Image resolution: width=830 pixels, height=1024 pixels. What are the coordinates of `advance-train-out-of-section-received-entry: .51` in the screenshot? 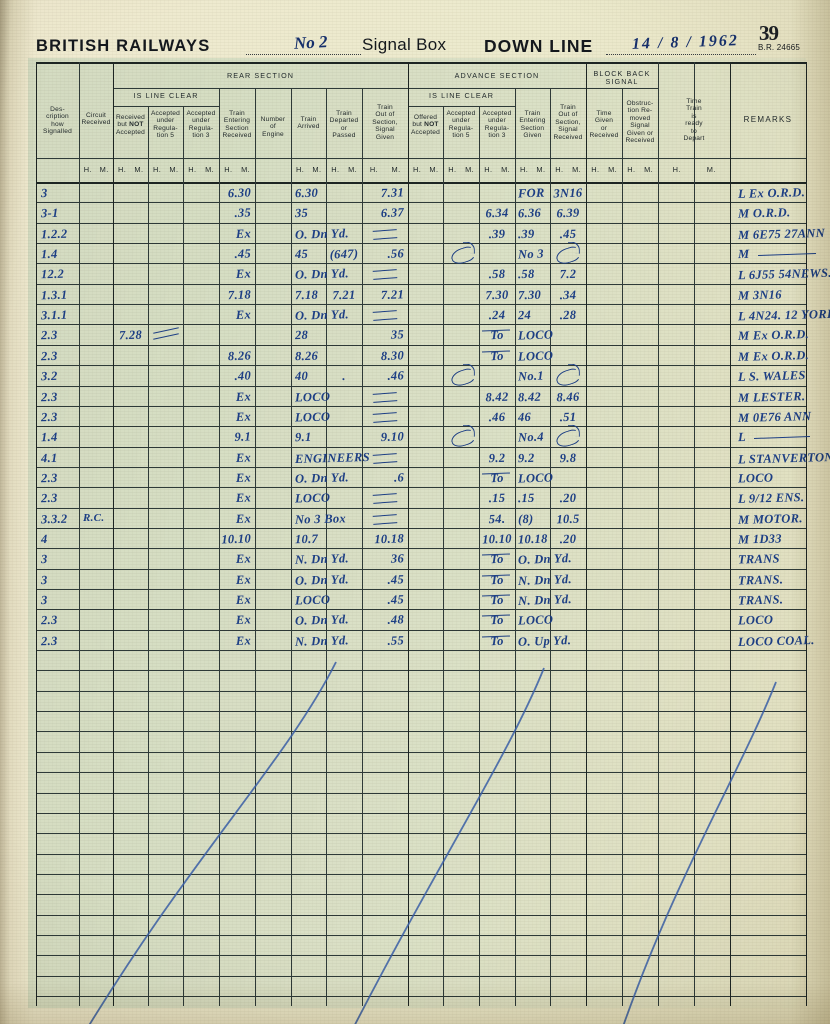 It's located at (568, 417).